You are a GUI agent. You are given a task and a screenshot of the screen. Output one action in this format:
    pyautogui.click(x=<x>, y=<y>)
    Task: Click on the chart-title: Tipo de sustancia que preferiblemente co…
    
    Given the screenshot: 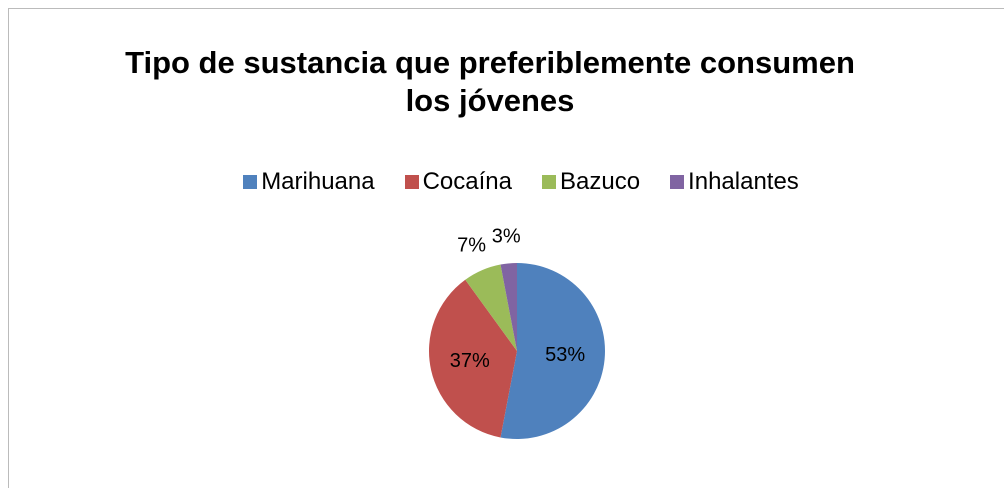 What is the action you would take?
    pyautogui.click(x=490, y=81)
    